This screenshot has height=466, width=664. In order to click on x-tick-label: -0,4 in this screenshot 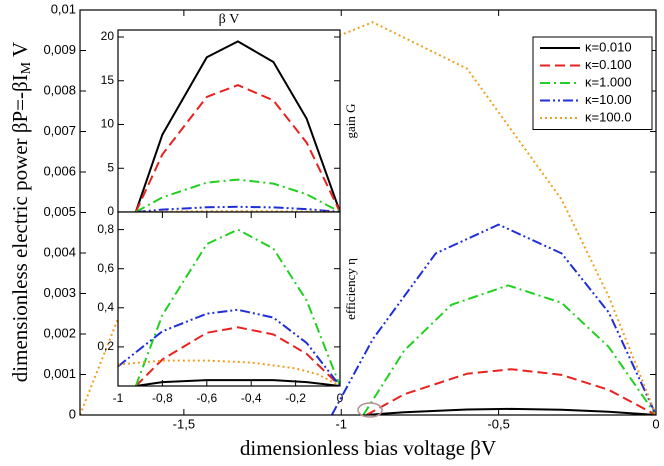, I will do `click(251, 398)`.